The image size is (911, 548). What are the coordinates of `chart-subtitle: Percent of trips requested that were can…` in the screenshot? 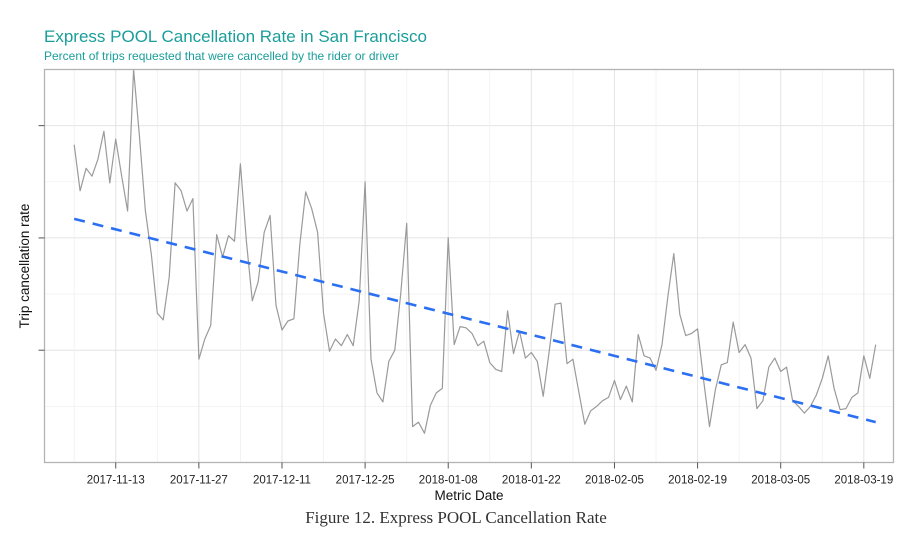 It's located at (221, 56).